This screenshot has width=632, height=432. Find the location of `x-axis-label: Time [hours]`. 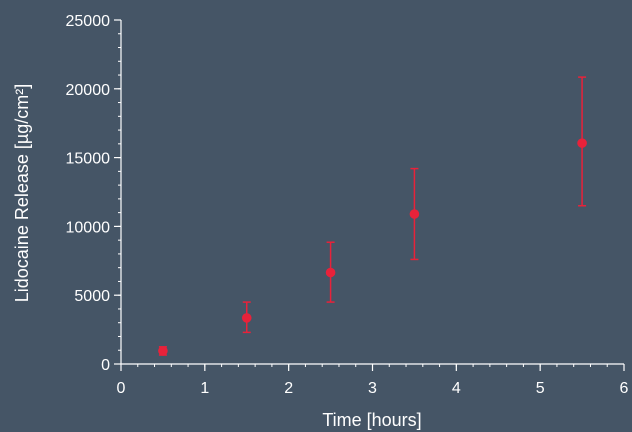

x-axis-label: Time [hours] is located at coordinates (371, 420).